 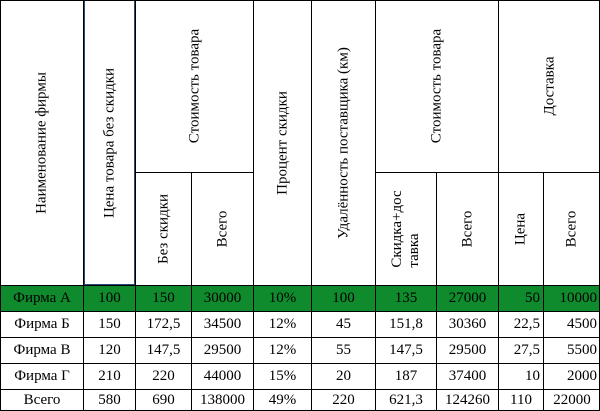 What do you see at coordinates (467, 400) in the screenshot?
I see `table-cell: 124260` at bounding box center [467, 400].